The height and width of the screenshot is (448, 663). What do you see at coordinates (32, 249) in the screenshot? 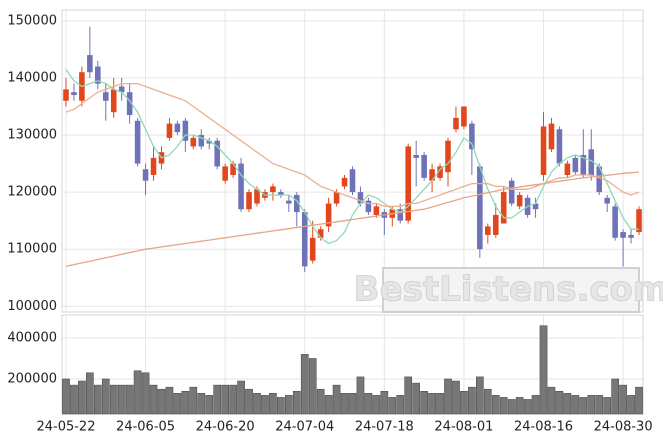
I see `y-tick-label: 110000` at bounding box center [32, 249].